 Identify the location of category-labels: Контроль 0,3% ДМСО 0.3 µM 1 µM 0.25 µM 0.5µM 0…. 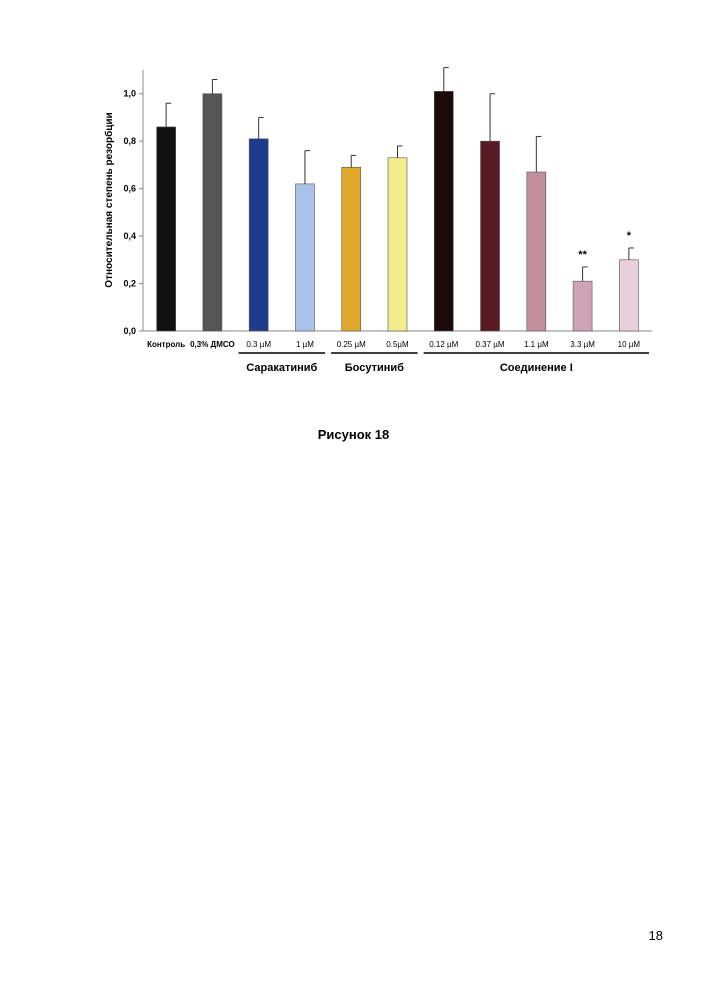
(393, 344).